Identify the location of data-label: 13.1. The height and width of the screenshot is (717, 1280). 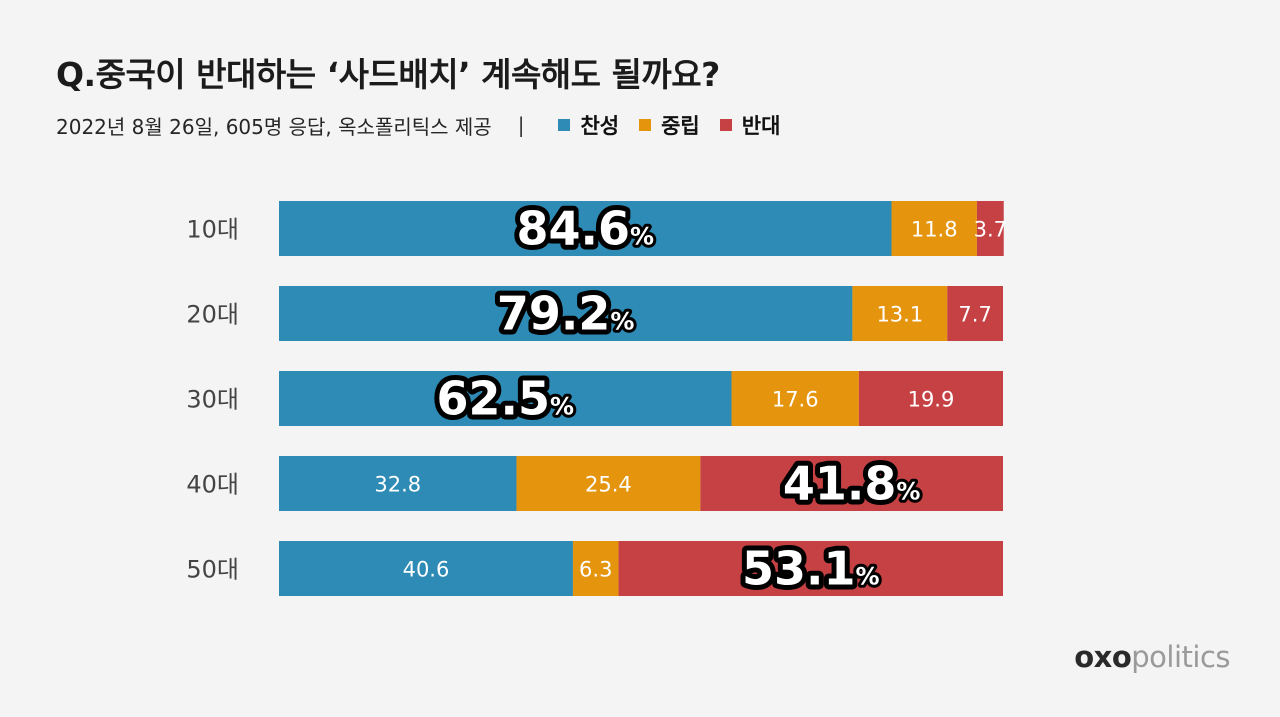
(899, 315).